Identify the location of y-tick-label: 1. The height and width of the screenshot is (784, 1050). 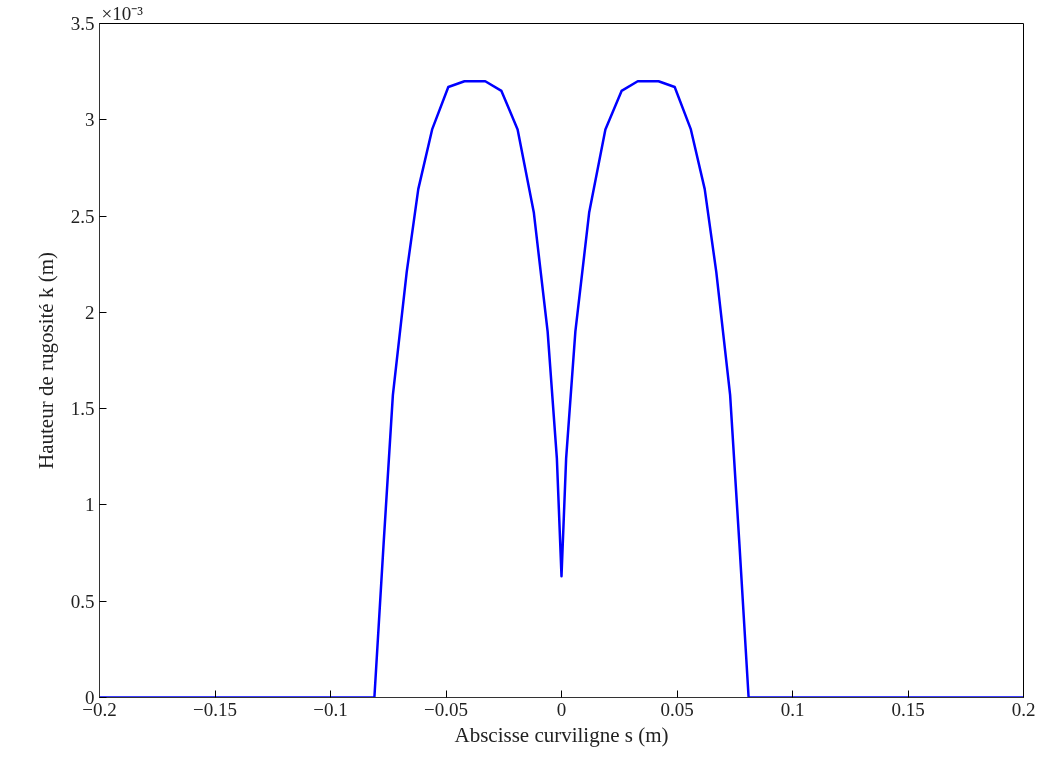
(90, 505).